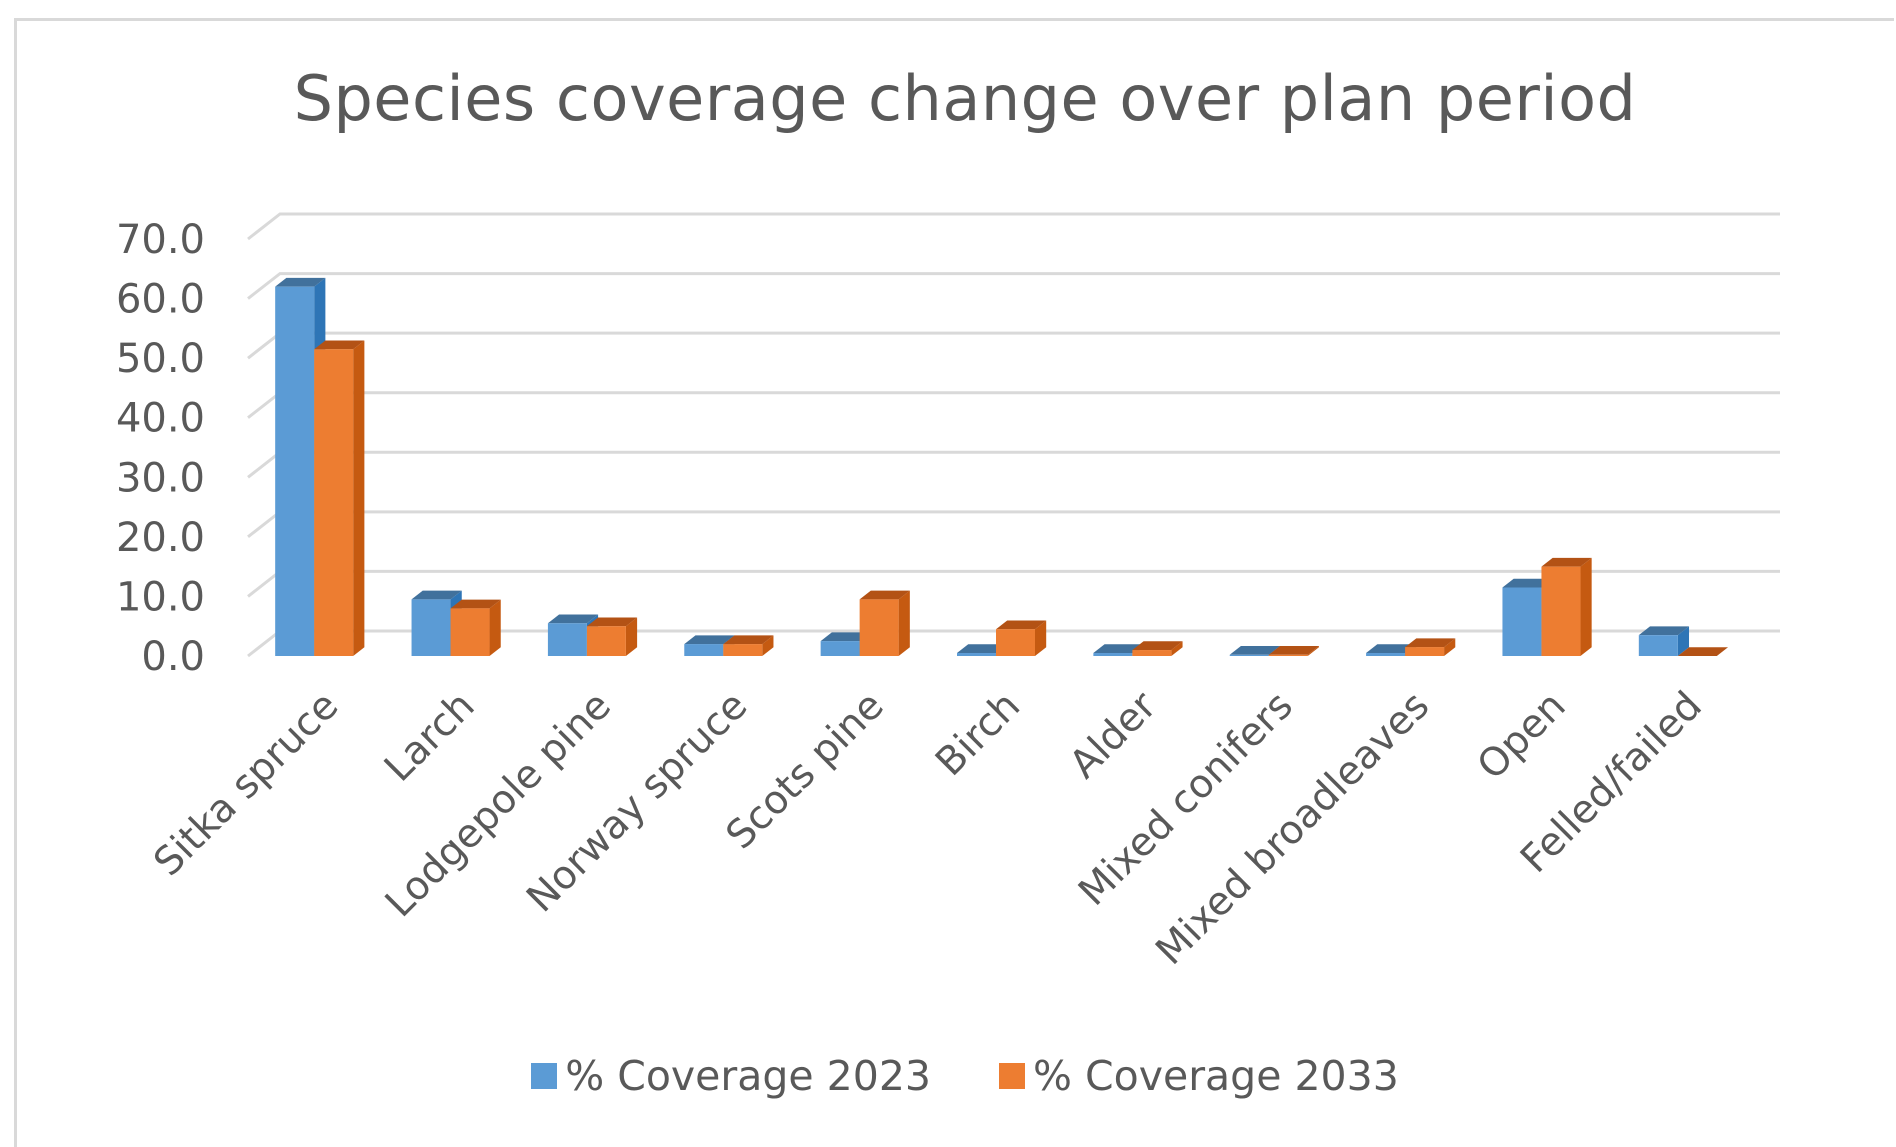 This screenshot has height=1147, width=1896. I want to click on bar-series-1-5-front, so click(976, 654).